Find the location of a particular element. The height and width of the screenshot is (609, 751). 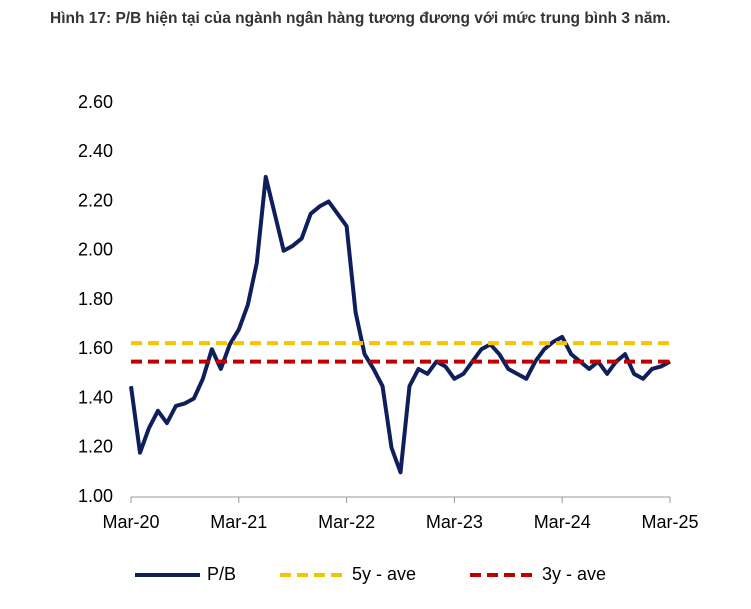

legend-label: 3y - ave is located at coordinates (574, 574).